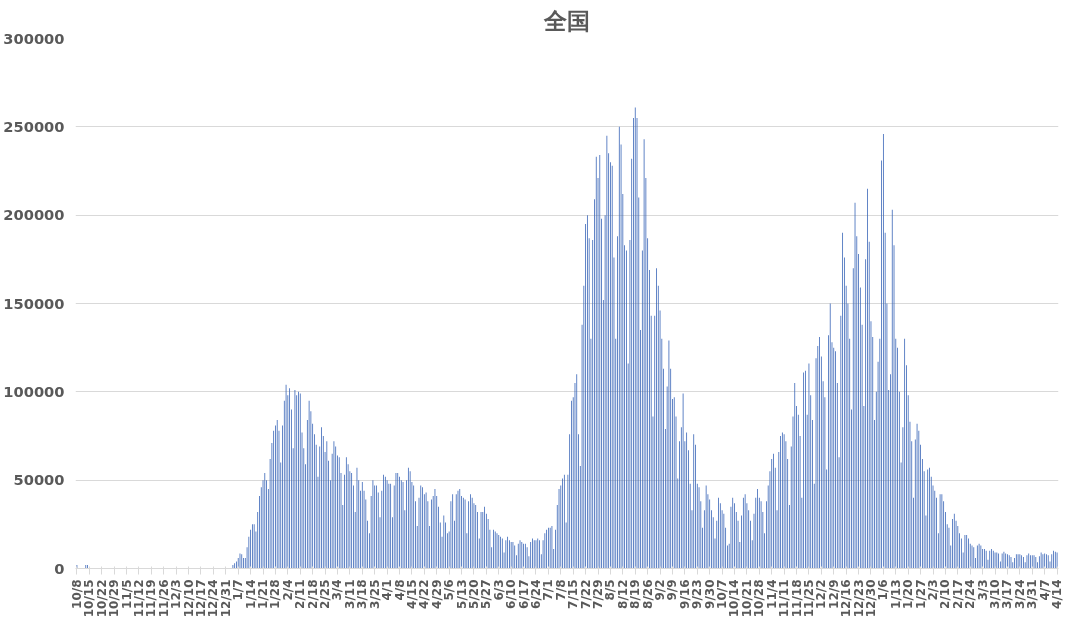 This screenshot has width=1076, height=625. Describe the element at coordinates (473, 594) in the screenshot. I see `x-tick-label: 5/20` at that location.